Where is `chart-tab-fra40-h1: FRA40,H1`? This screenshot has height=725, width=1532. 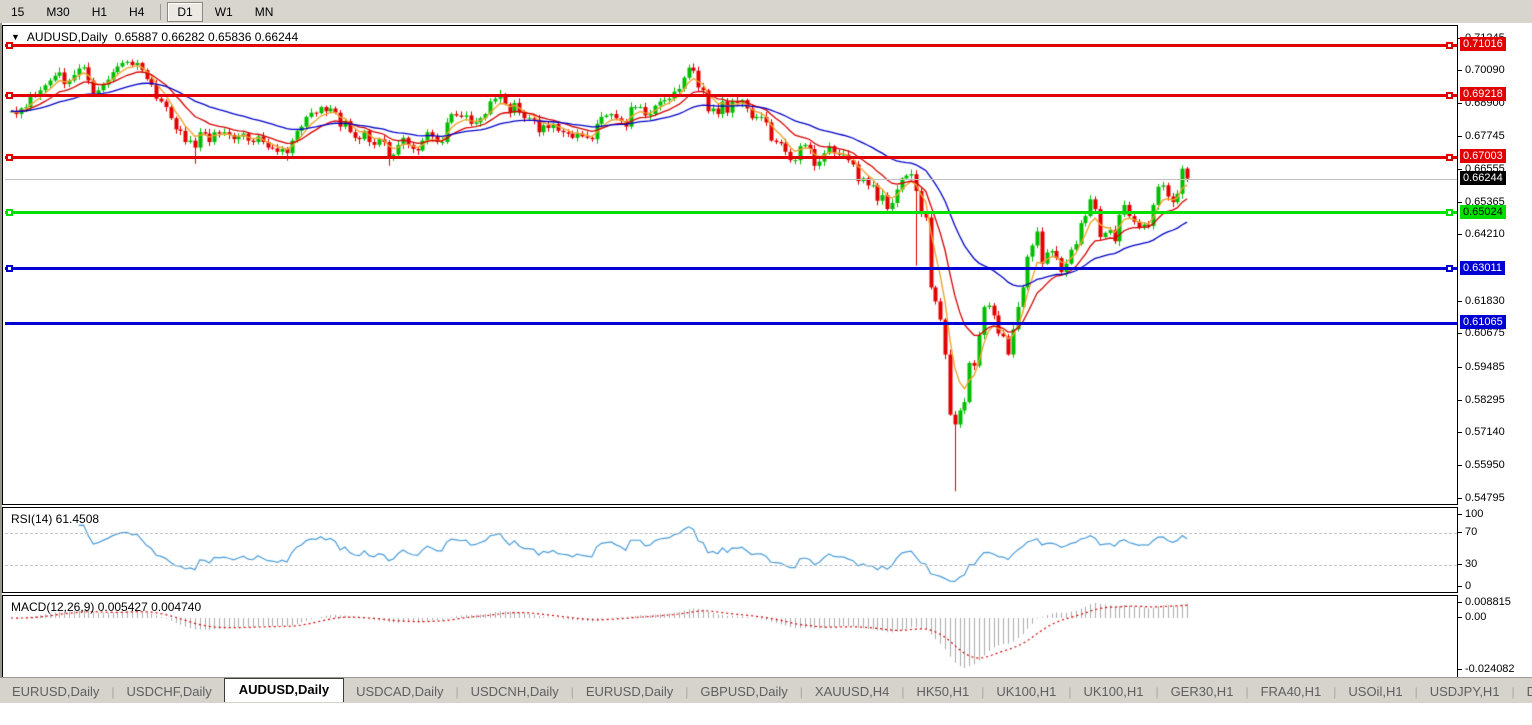 chart-tab-fra40-h1: FRA40,H1 is located at coordinates (1291, 691).